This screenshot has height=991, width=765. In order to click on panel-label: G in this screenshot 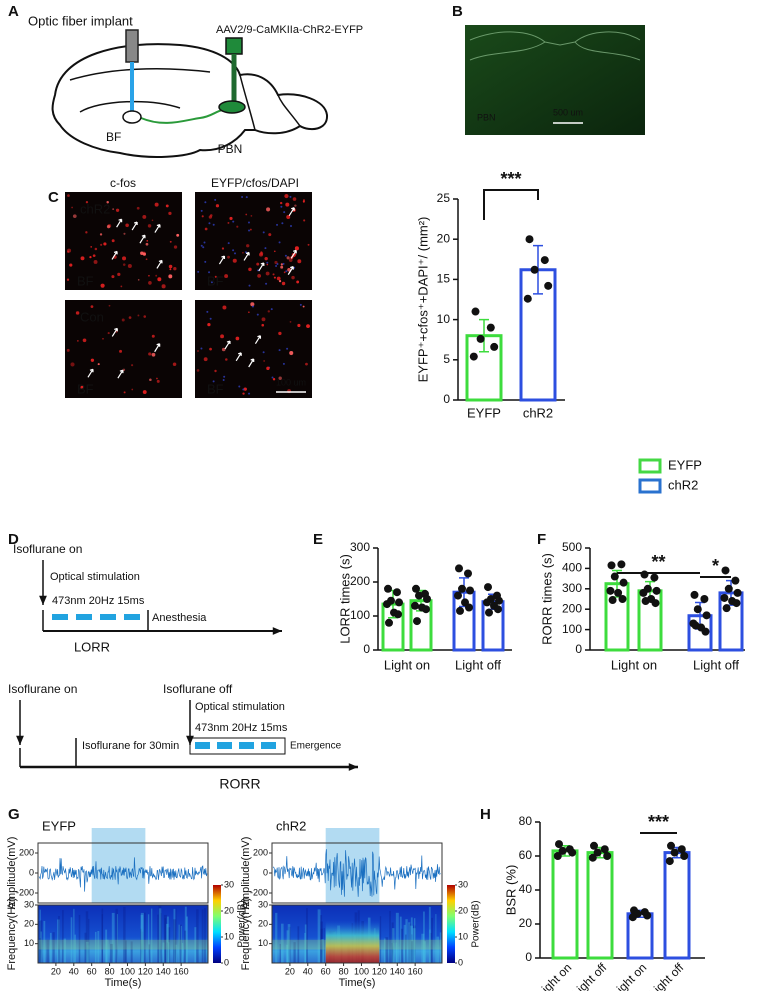, I will do `click(14, 814)`.